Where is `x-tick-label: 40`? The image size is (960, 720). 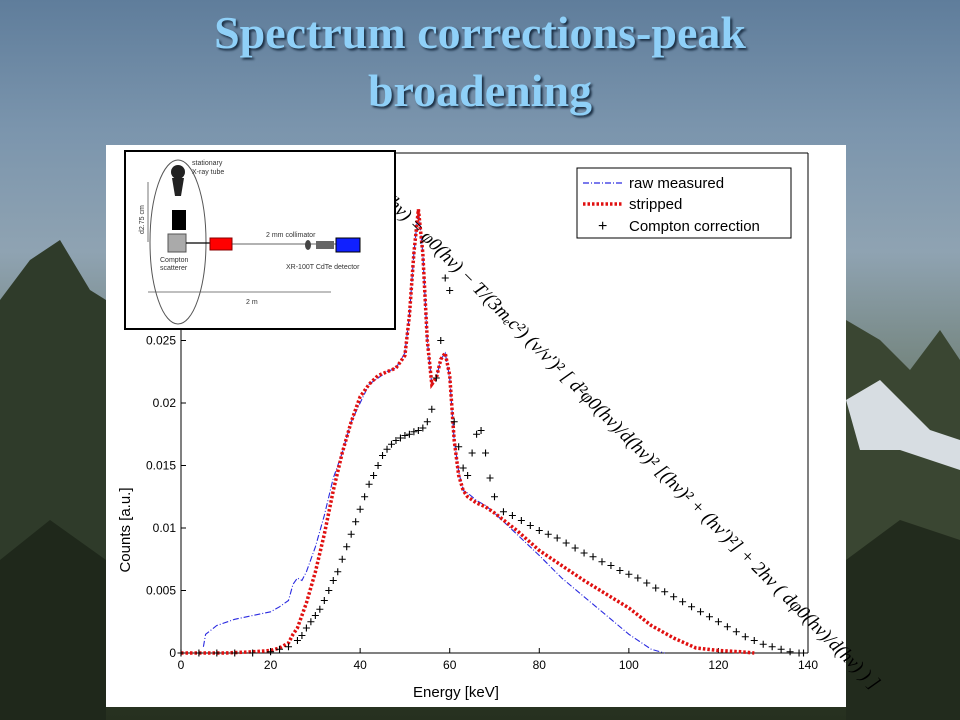
x-tick-label: 40 is located at coordinates (360, 665).